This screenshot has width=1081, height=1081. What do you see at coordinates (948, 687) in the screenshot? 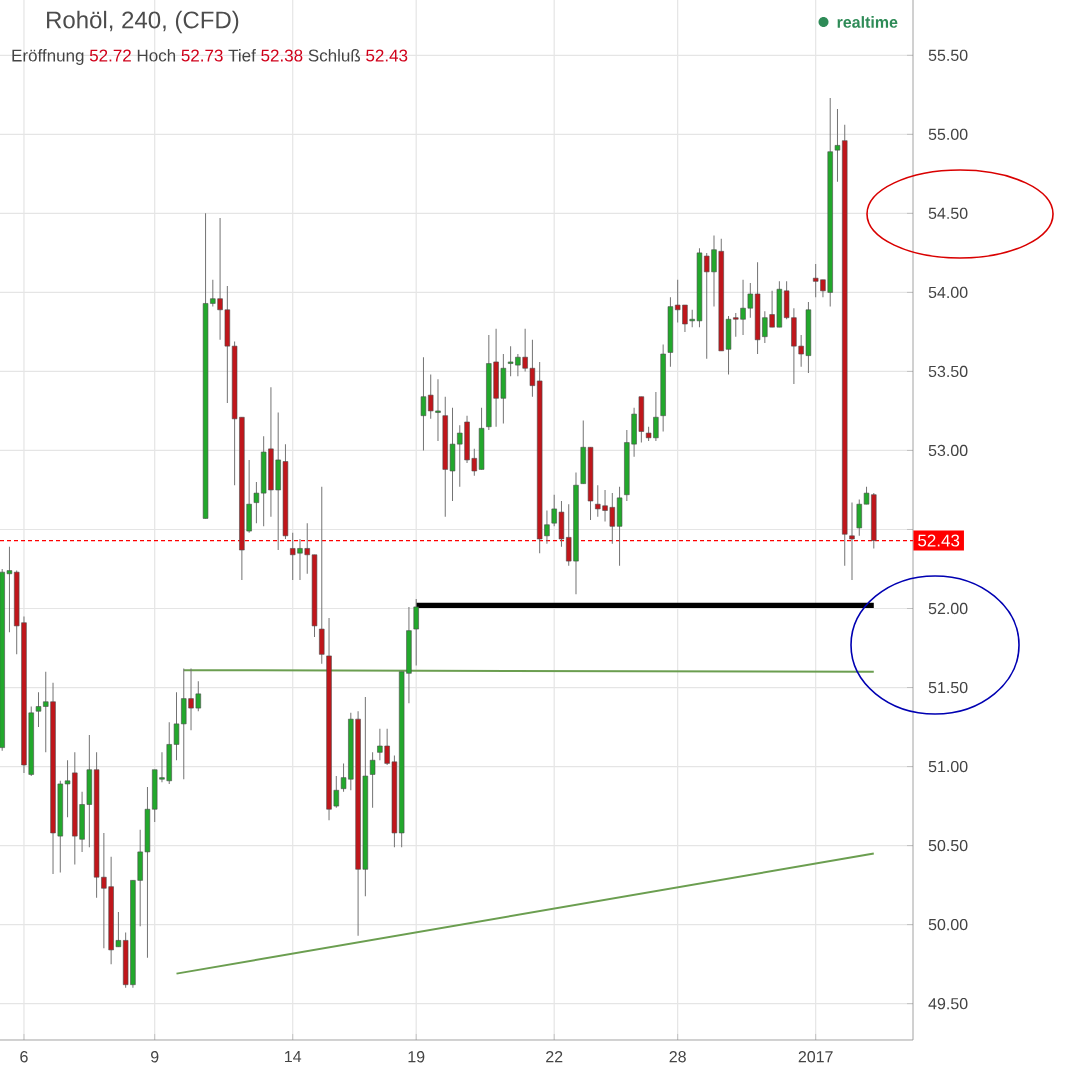
I see `y-tick-label: 51.50` at bounding box center [948, 687].